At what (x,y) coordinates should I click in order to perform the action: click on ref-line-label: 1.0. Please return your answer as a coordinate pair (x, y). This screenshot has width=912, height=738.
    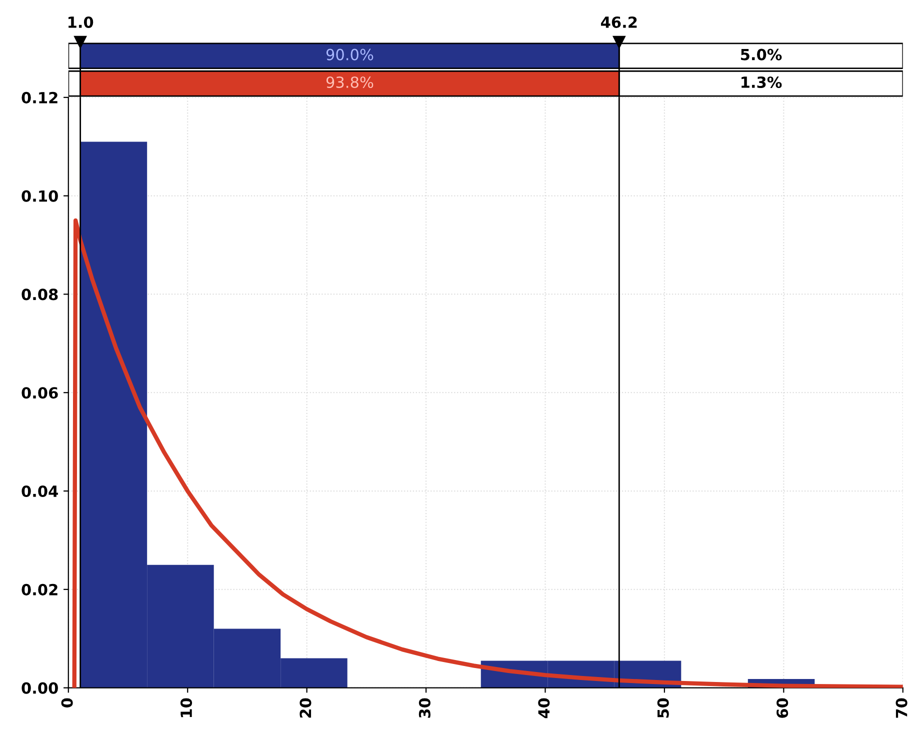
    Looking at the image, I should click on (81, 22).